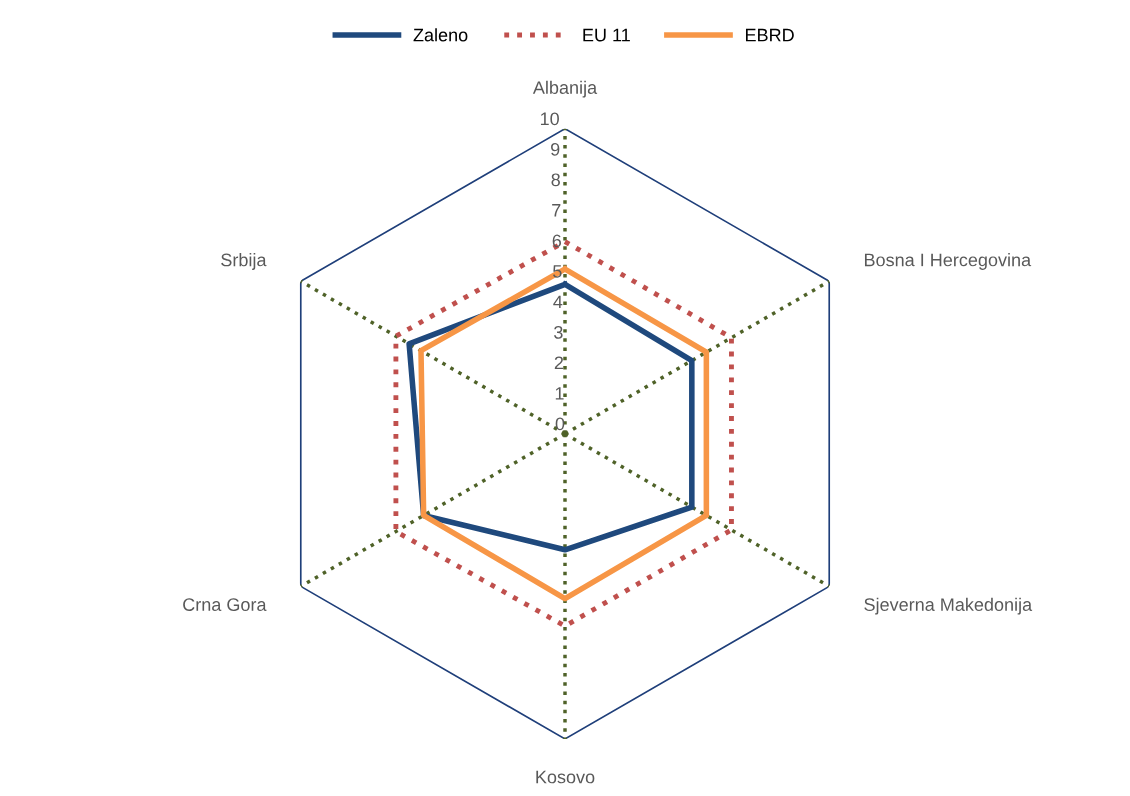 The width and height of the screenshot is (1130, 796). I want to click on legend-label: EBRD, so click(769, 35).